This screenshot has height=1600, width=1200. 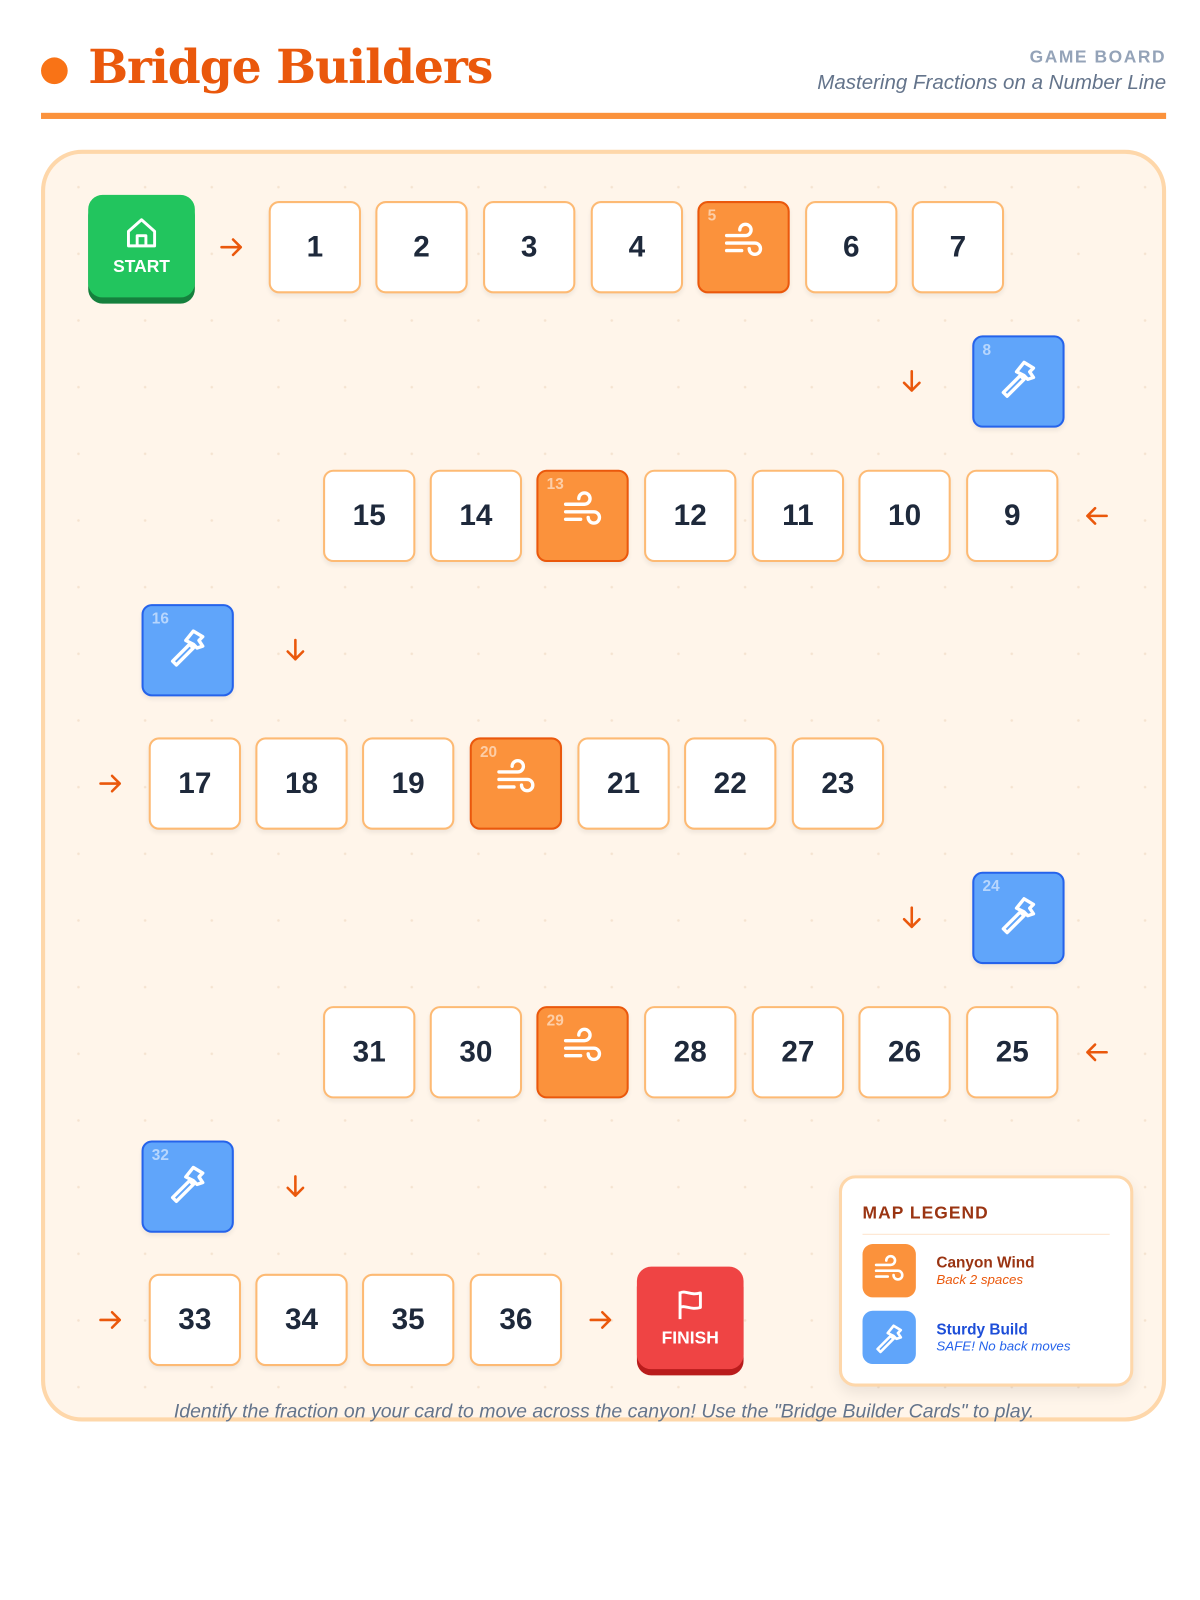 What do you see at coordinates (369, 516) in the screenshot?
I see `board-space: 15` at bounding box center [369, 516].